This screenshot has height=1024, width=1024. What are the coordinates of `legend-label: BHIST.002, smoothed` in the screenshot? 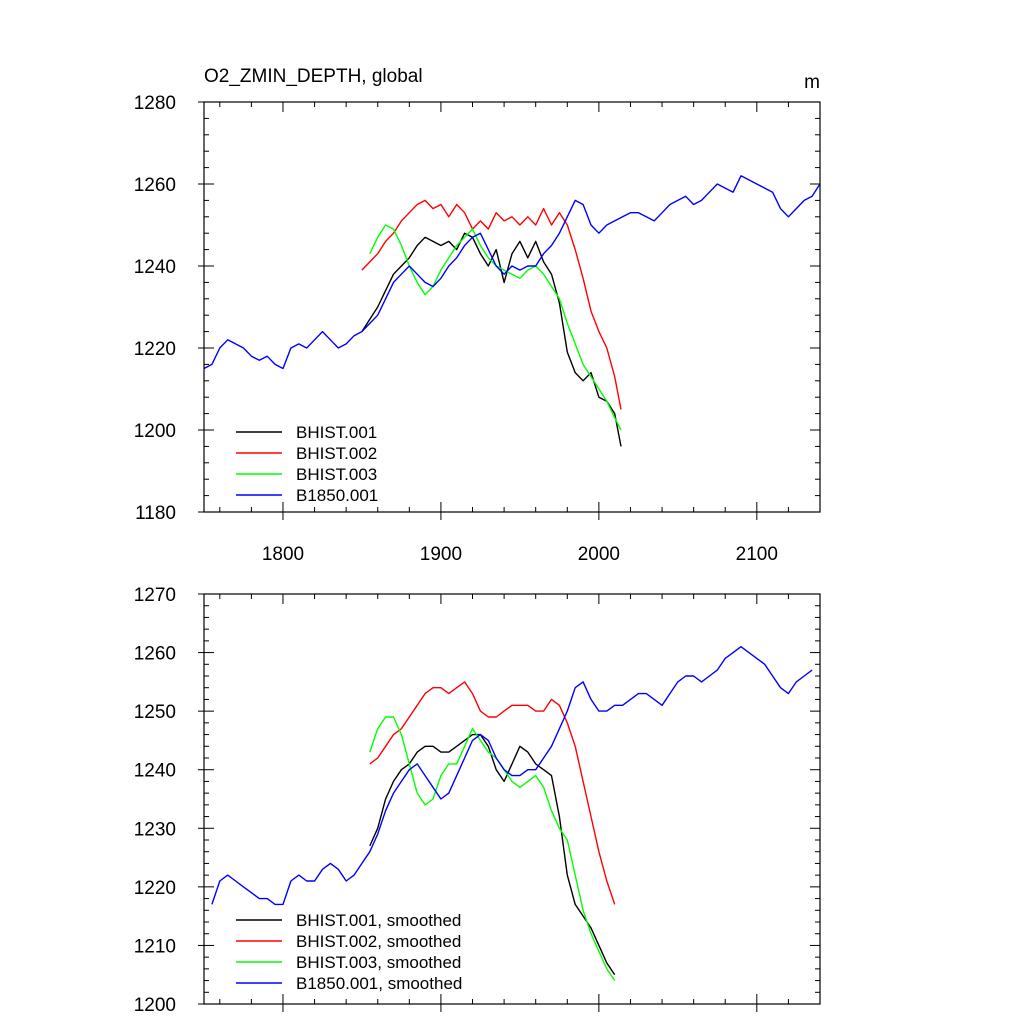 It's located at (378, 941).